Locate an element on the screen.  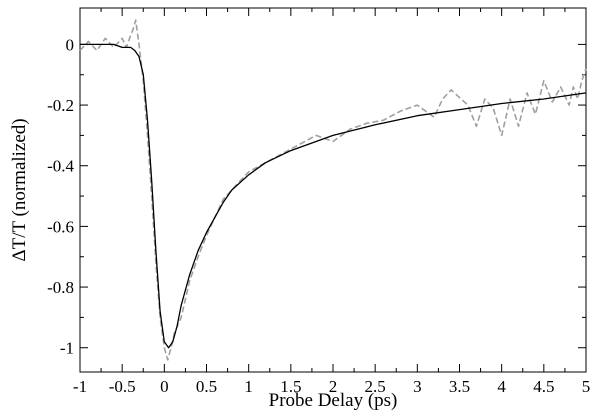
y-tick-label: -0.2 is located at coordinates (60, 105).